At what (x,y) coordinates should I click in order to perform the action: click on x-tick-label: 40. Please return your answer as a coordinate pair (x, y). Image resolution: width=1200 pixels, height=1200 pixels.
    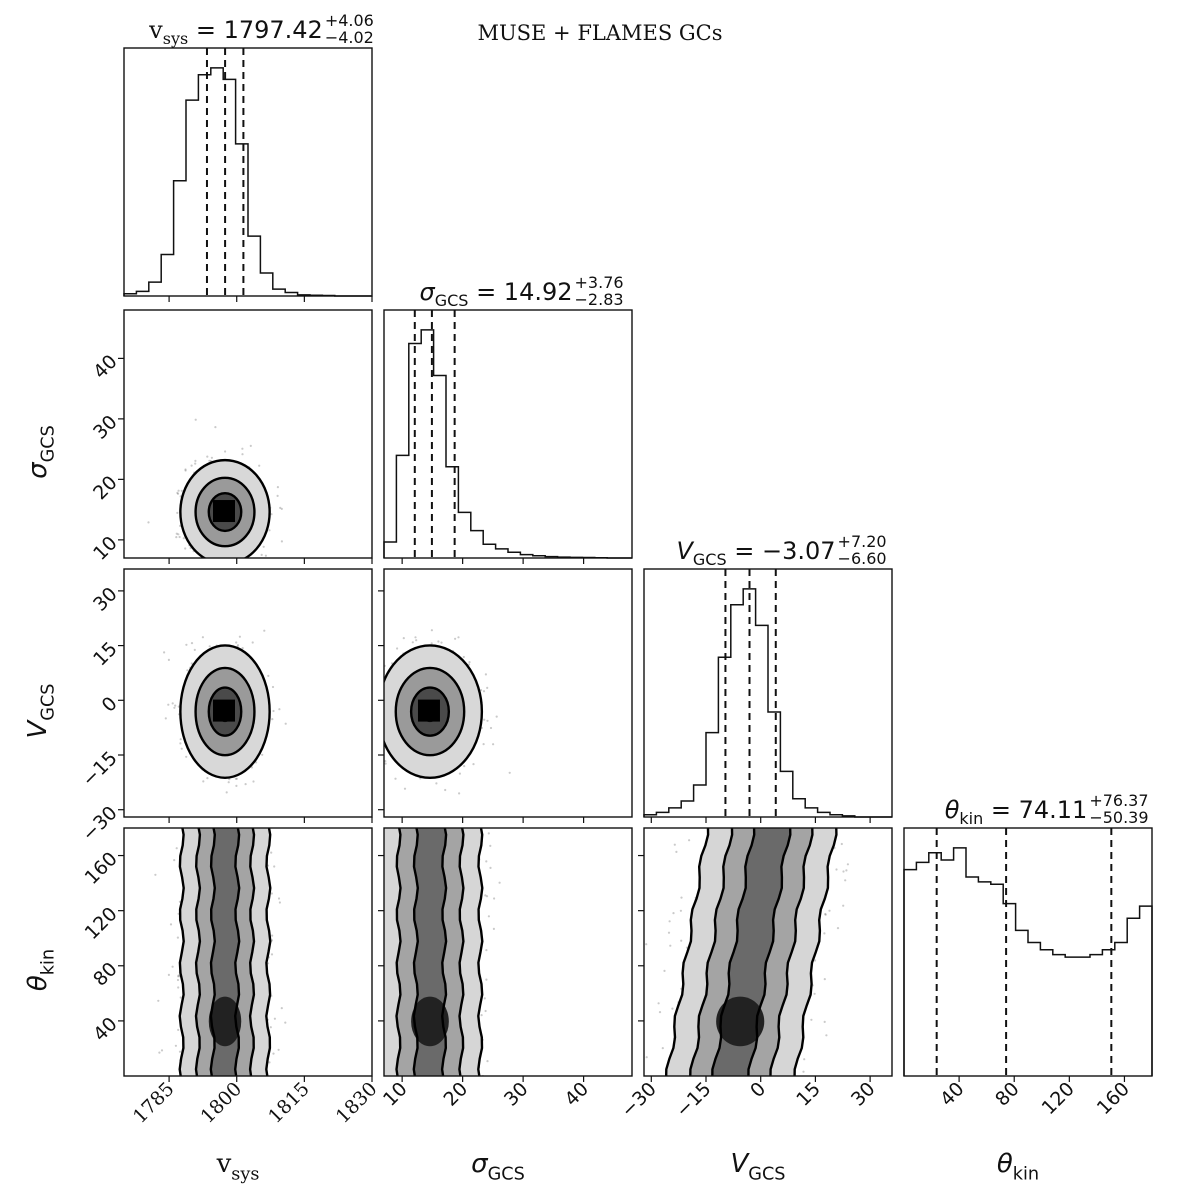
    Looking at the image, I should click on (952, 1094).